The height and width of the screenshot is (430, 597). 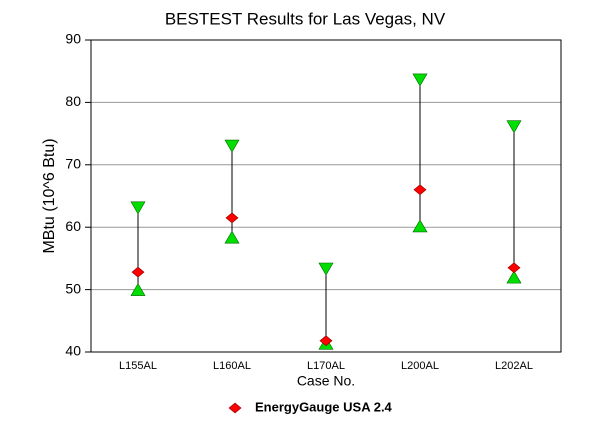 What do you see at coordinates (73, 288) in the screenshot?
I see `y-tick-label: 50` at bounding box center [73, 288].